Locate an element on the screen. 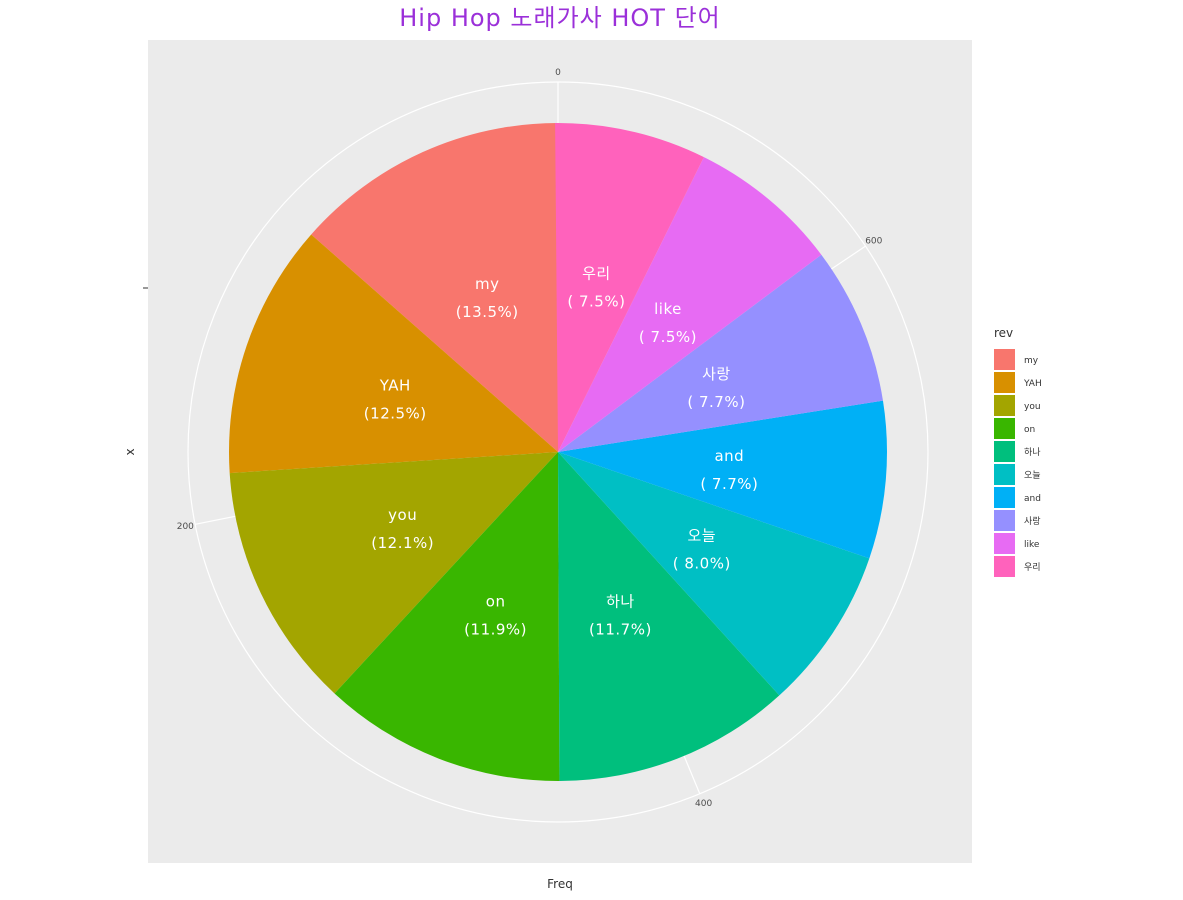 The width and height of the screenshot is (1183, 900). slice-name-label: and is located at coordinates (729, 456).